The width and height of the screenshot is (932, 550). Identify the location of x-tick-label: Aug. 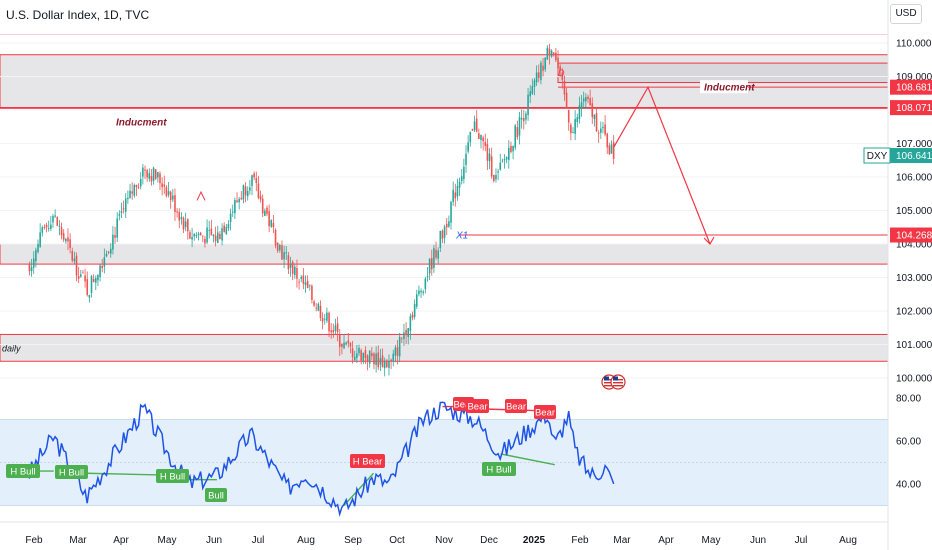
(306, 540).